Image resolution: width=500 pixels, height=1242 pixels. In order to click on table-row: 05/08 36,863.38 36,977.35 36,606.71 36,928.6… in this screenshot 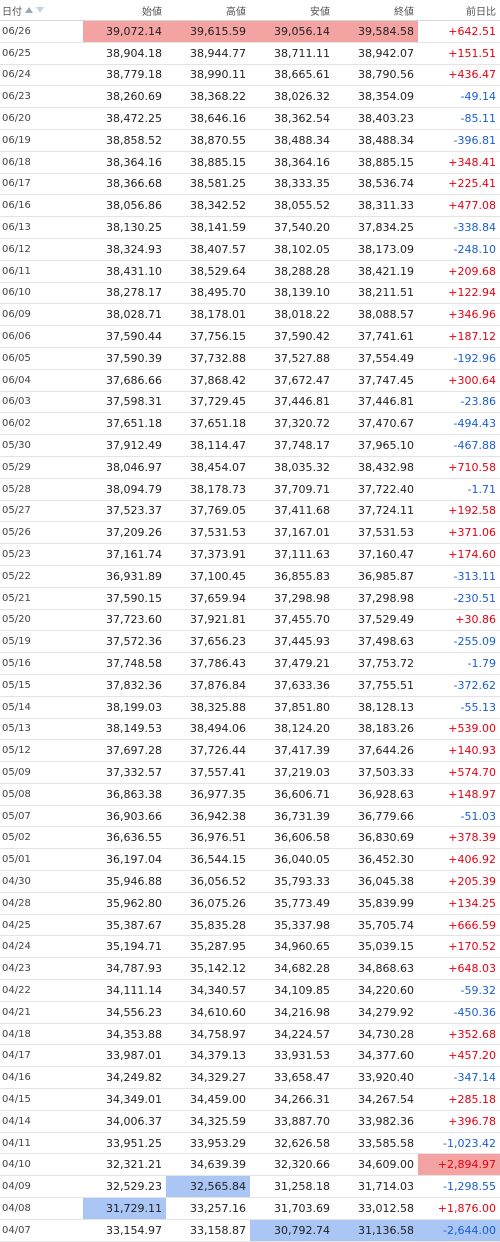, I will do `click(250, 795)`.